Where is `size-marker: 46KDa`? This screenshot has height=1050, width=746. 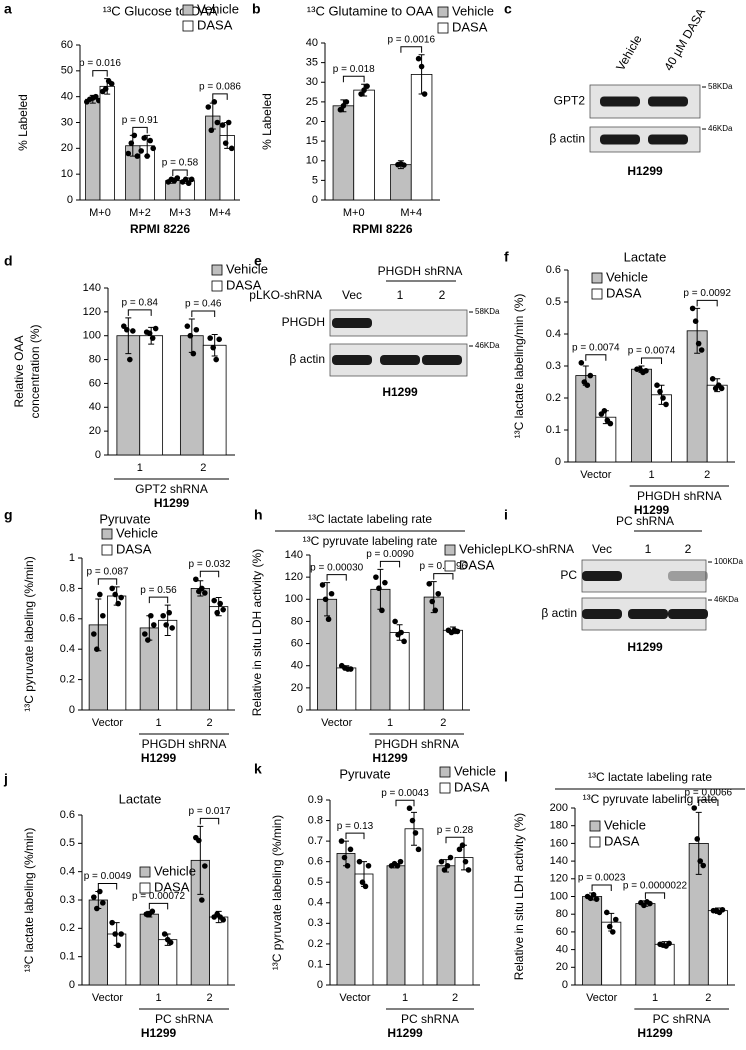 size-marker: 46KDa is located at coordinates (720, 128).